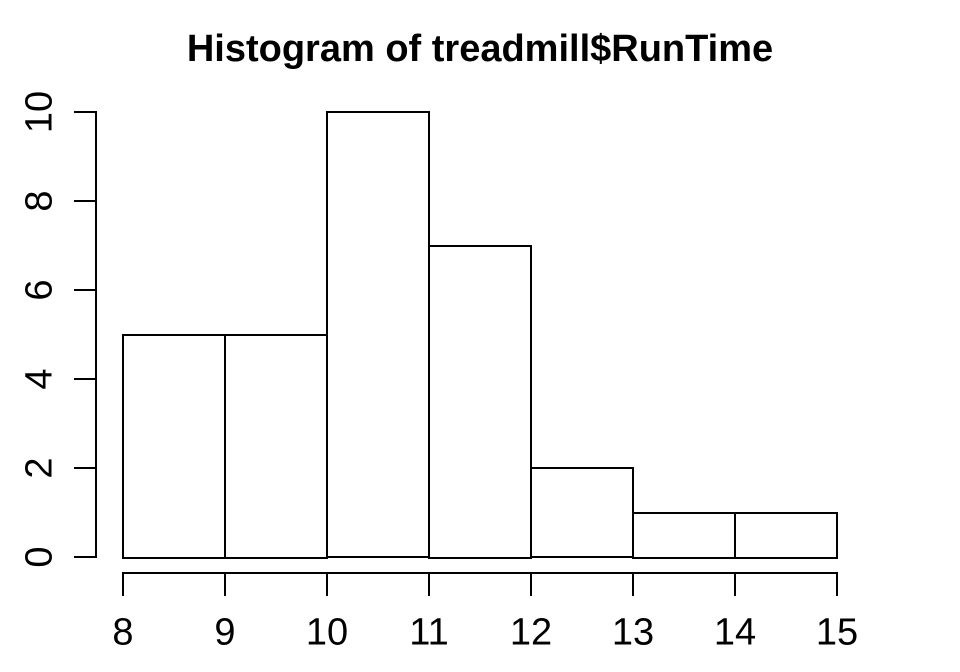 The image size is (960, 672). Describe the element at coordinates (480, 573) in the screenshot. I see `x-axis-line` at that location.